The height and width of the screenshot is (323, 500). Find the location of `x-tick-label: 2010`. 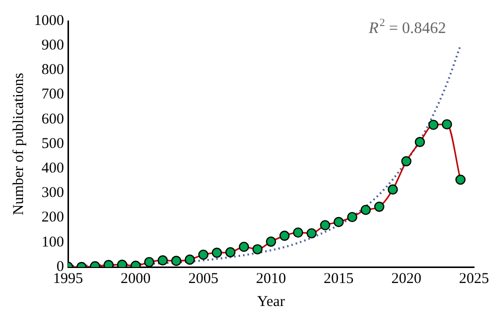

x-tick-label: 2010 is located at coordinates (271, 278).